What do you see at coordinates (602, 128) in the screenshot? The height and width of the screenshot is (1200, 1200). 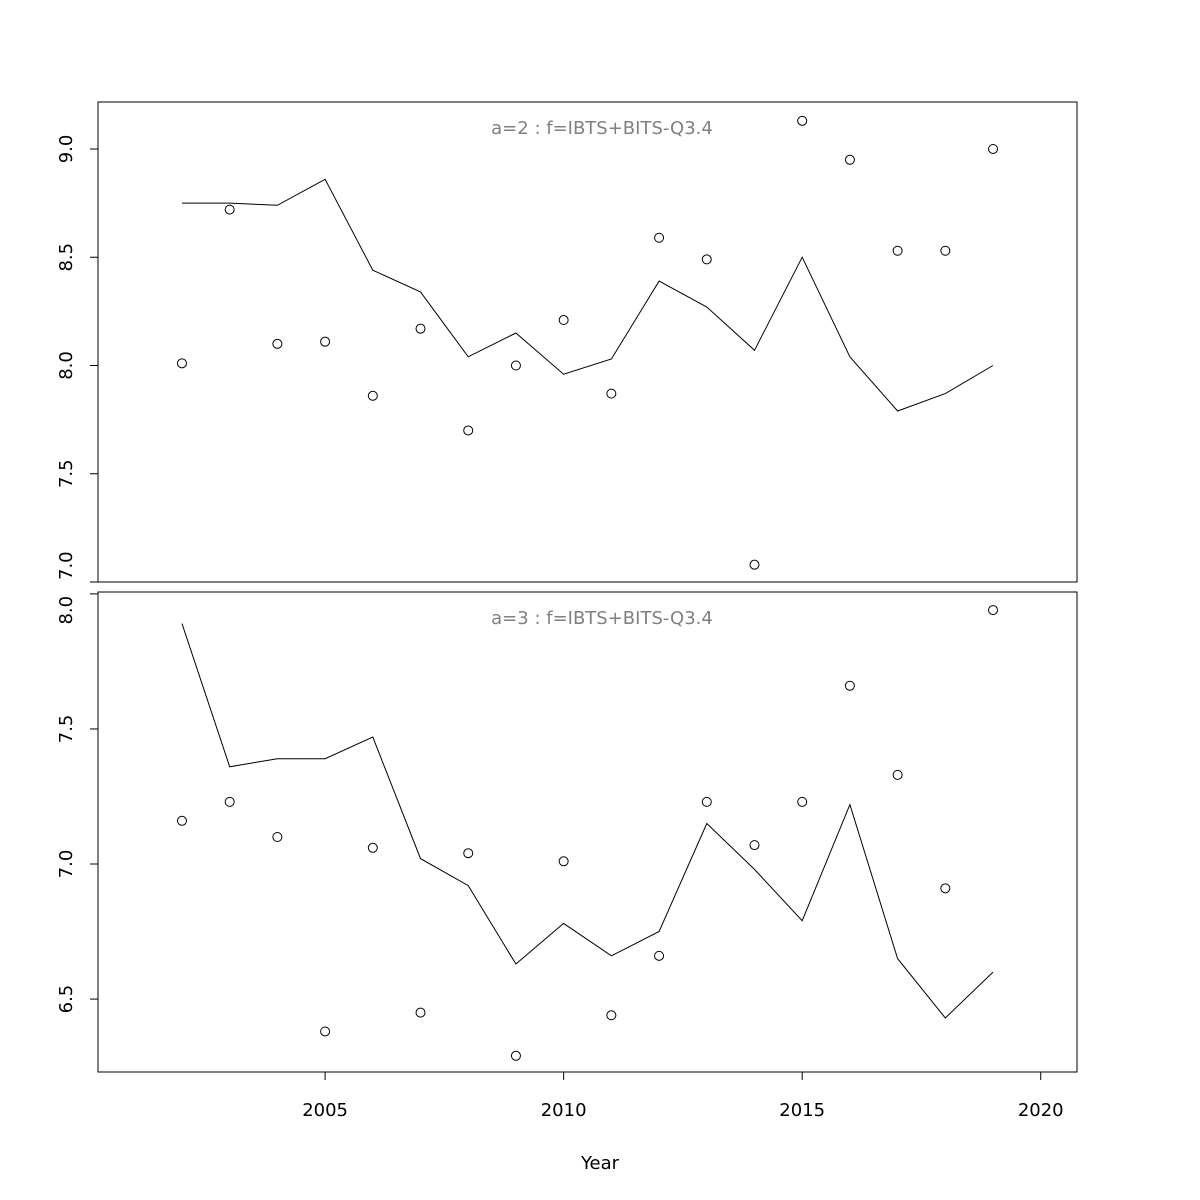 I see `panel-title: a=2 : f=IBTS+BITS-Q3.4` at bounding box center [602, 128].